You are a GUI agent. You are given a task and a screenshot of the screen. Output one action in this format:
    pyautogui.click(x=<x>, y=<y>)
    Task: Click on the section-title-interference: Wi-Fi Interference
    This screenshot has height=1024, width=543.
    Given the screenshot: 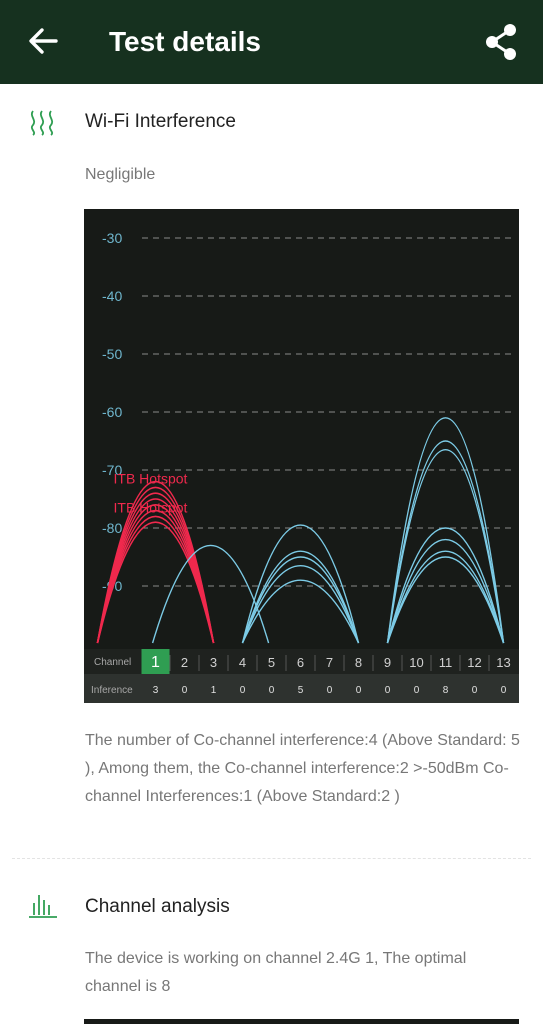 What is the action you would take?
    pyautogui.click(x=160, y=121)
    